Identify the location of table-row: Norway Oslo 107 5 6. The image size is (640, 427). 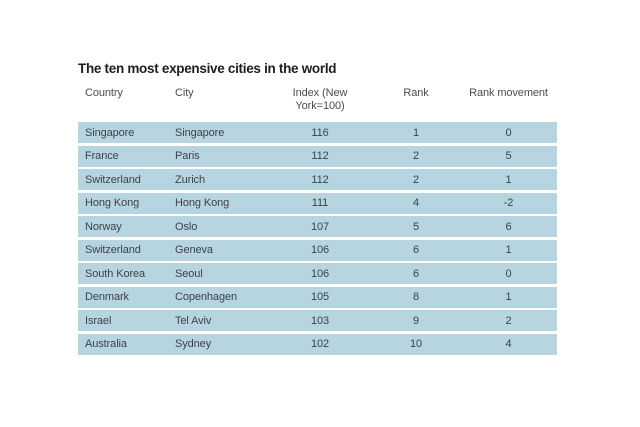
(317, 226).